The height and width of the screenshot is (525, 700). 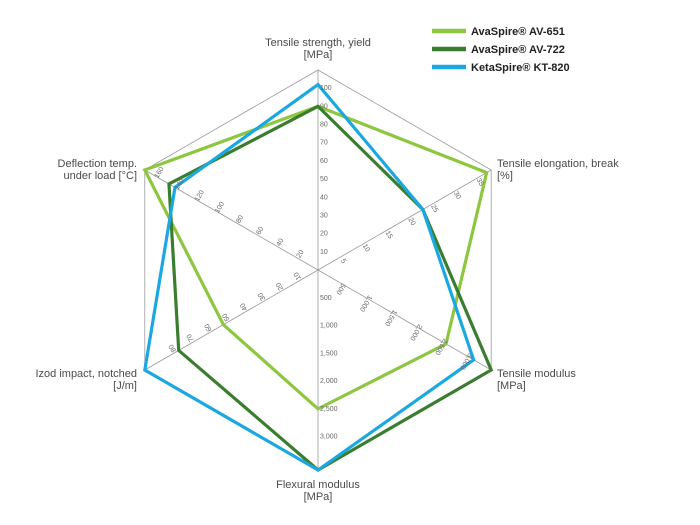 What do you see at coordinates (200, 196) in the screenshot?
I see `tick-label: 120` at bounding box center [200, 196].